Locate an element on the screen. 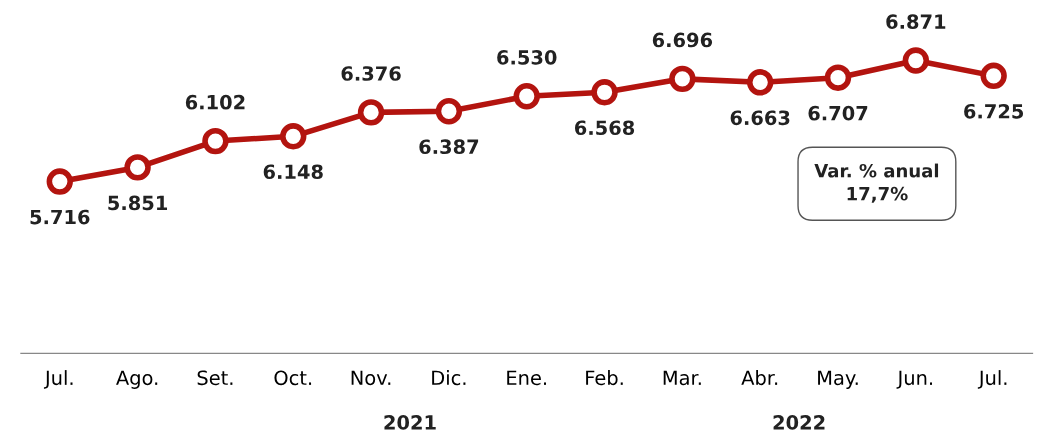 The width and height of the screenshot is (1043, 431). x-tick-label: Mar. is located at coordinates (682, 378).